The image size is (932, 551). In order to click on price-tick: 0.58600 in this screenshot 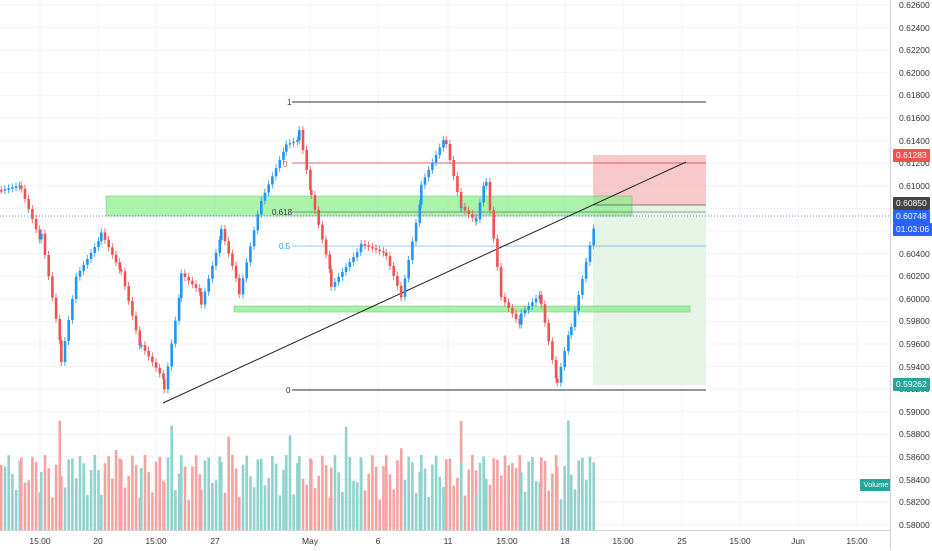, I will do `click(914, 457)`.